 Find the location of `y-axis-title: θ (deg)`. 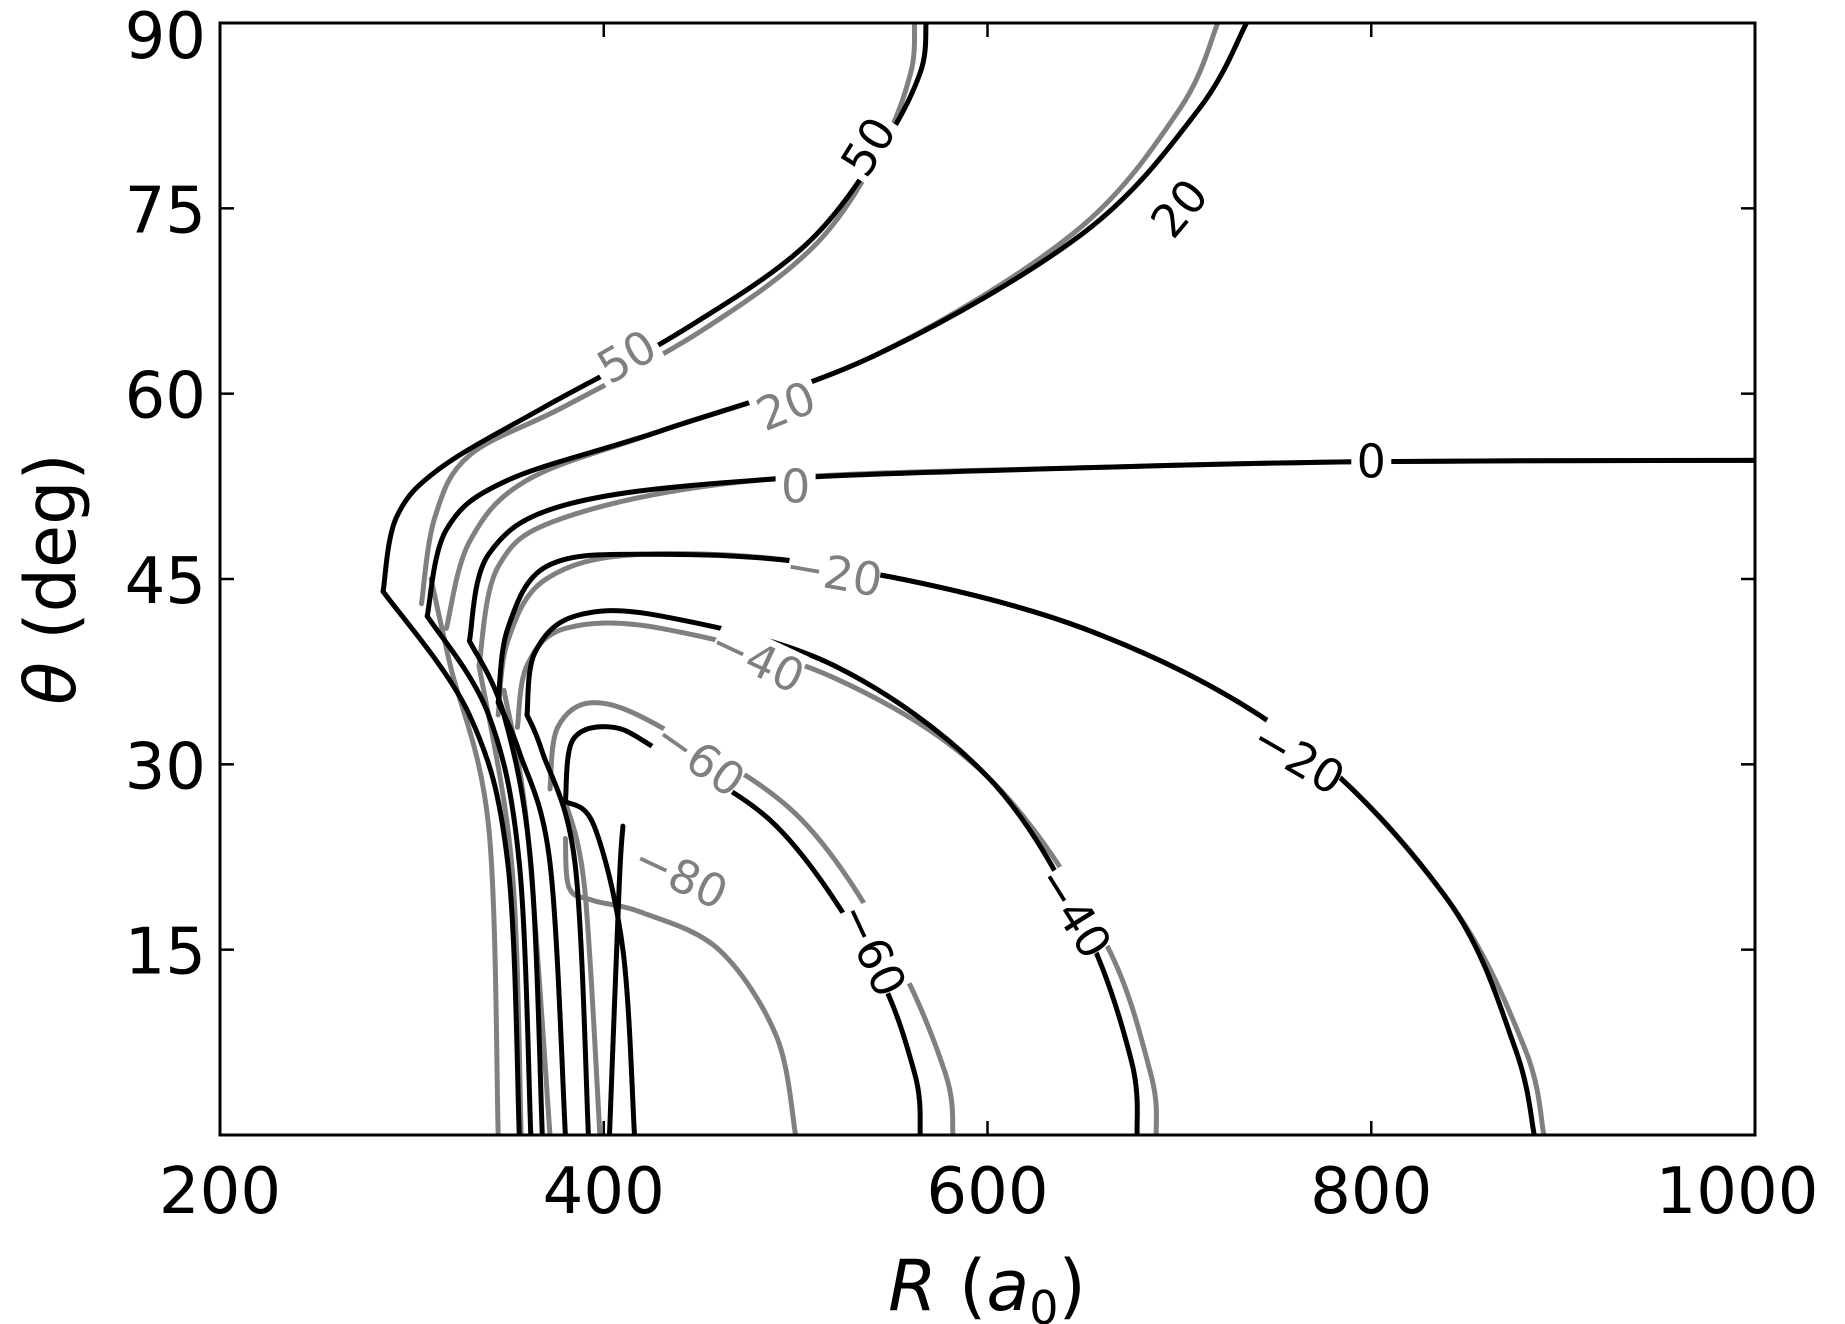

y-axis-title: θ (deg) is located at coordinates (51, 579).